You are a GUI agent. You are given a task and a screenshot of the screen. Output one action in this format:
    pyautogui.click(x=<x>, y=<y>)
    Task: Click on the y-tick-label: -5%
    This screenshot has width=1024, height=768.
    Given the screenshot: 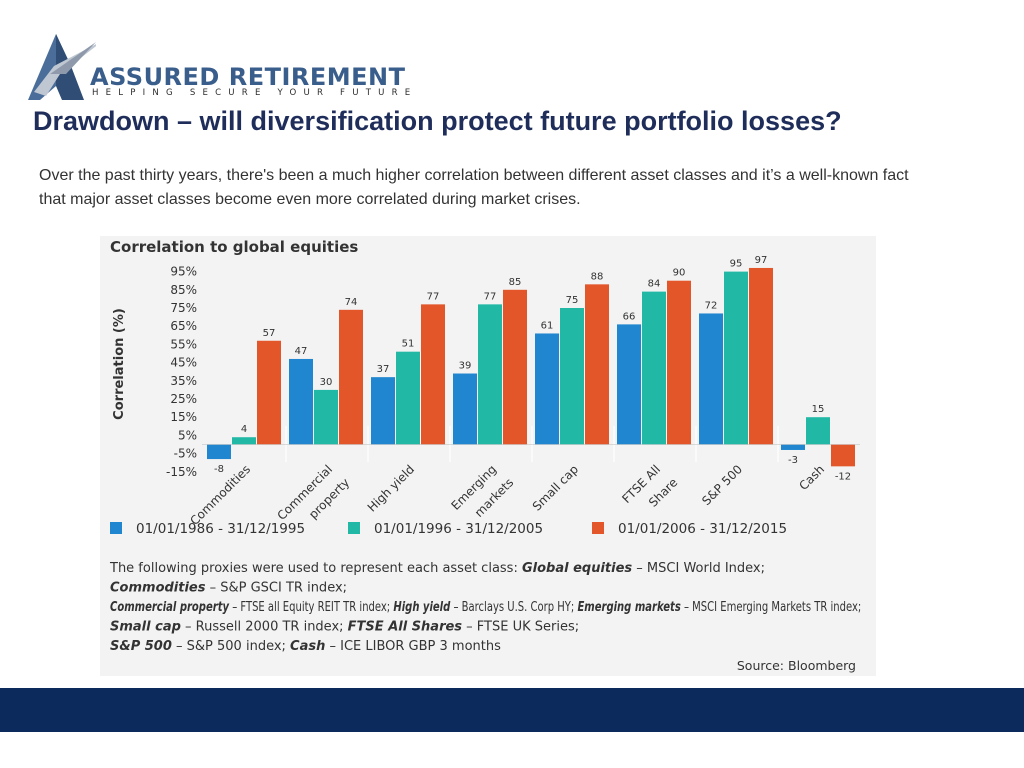 What is the action you would take?
    pyautogui.click(x=185, y=454)
    